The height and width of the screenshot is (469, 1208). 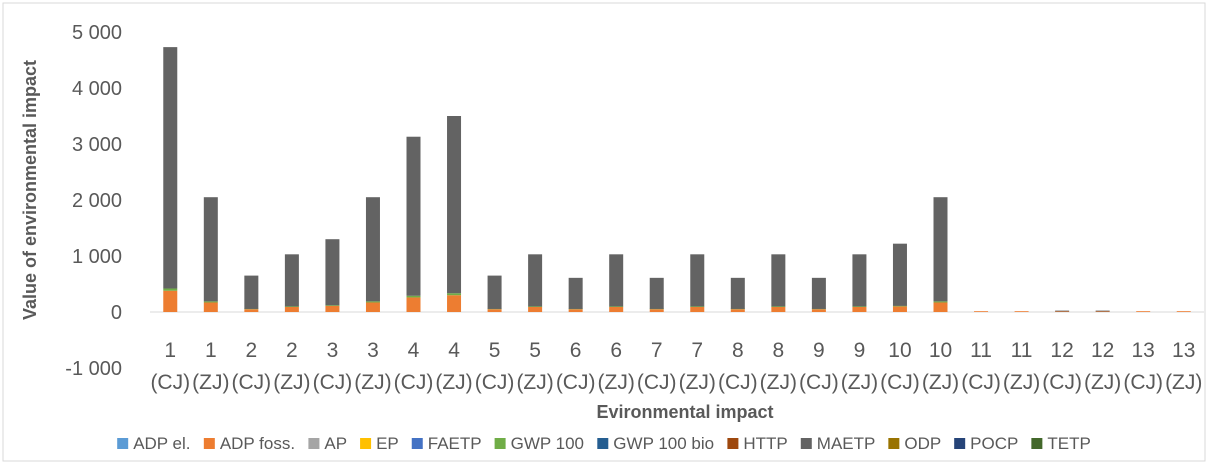 What do you see at coordinates (97, 201) in the screenshot?
I see `y-tick-label: 2 000` at bounding box center [97, 201].